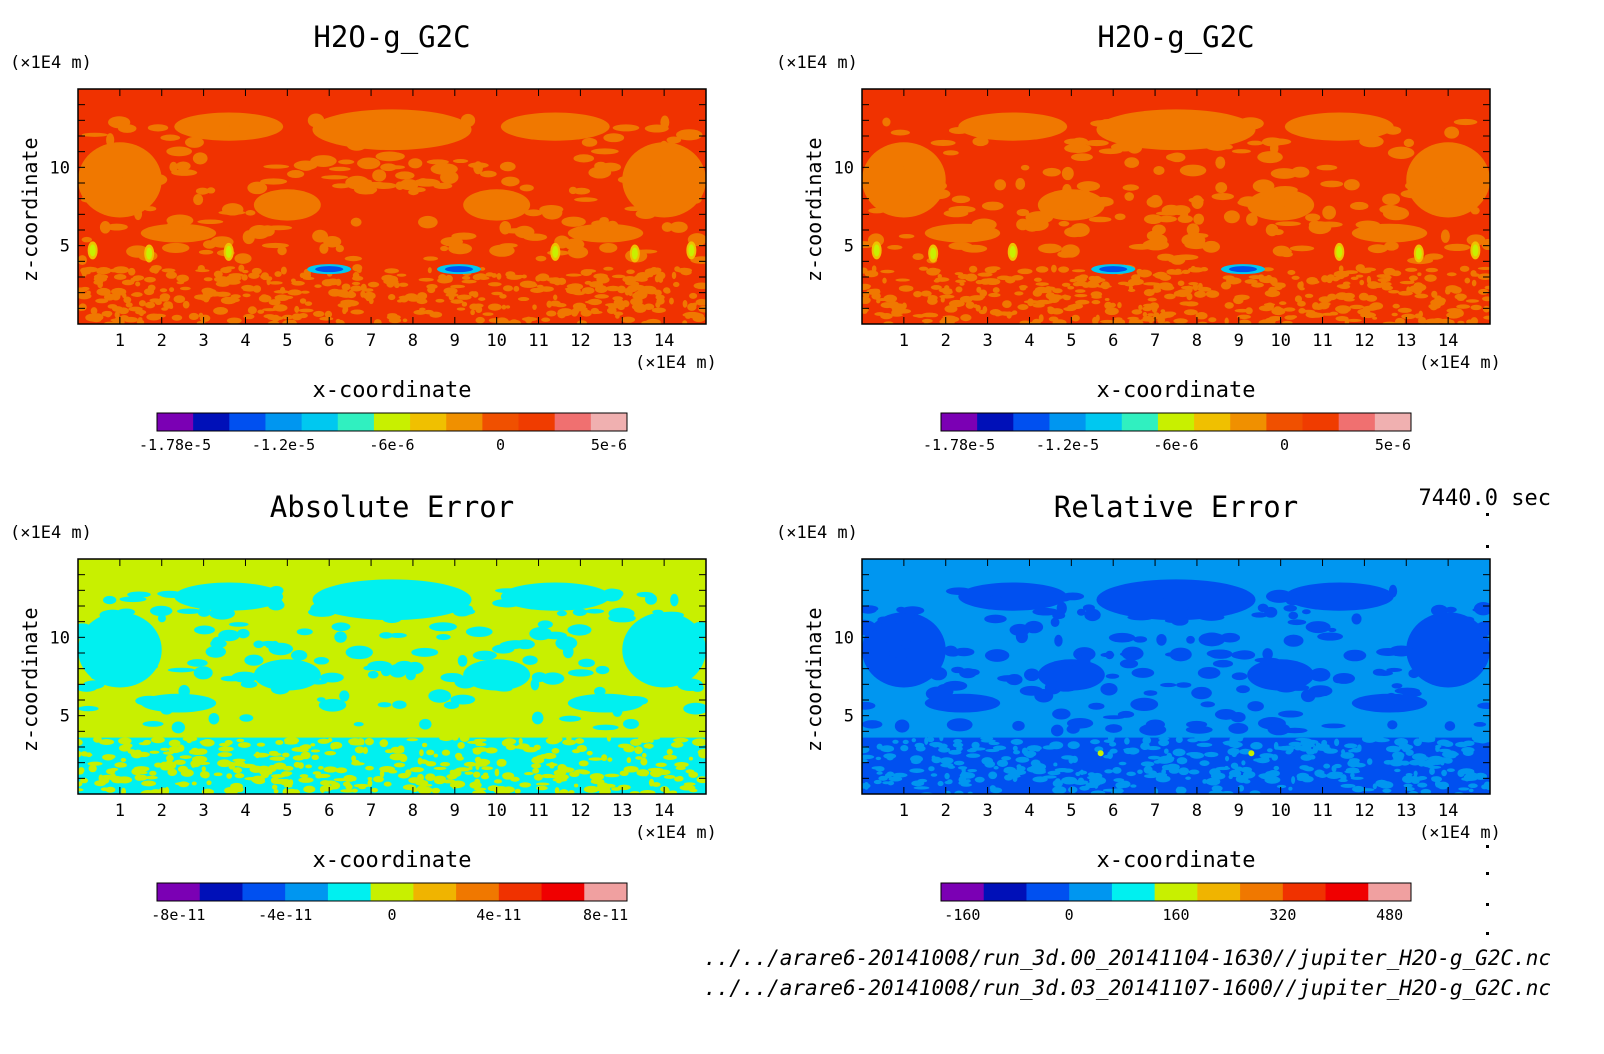 The width and height of the screenshot is (1604, 1054). I want to click on z-unit-label-4: (×1E4 m), so click(817, 533).